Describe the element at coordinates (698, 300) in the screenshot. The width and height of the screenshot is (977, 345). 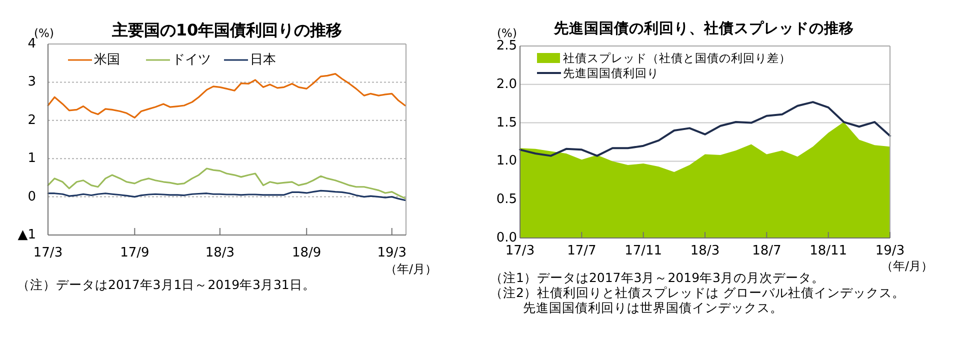
I see `text: （注2）社債利回りと社債スプレッドは グローバル社債インデックス。先進国国債利回りは世界国債インデックス。` at that location.